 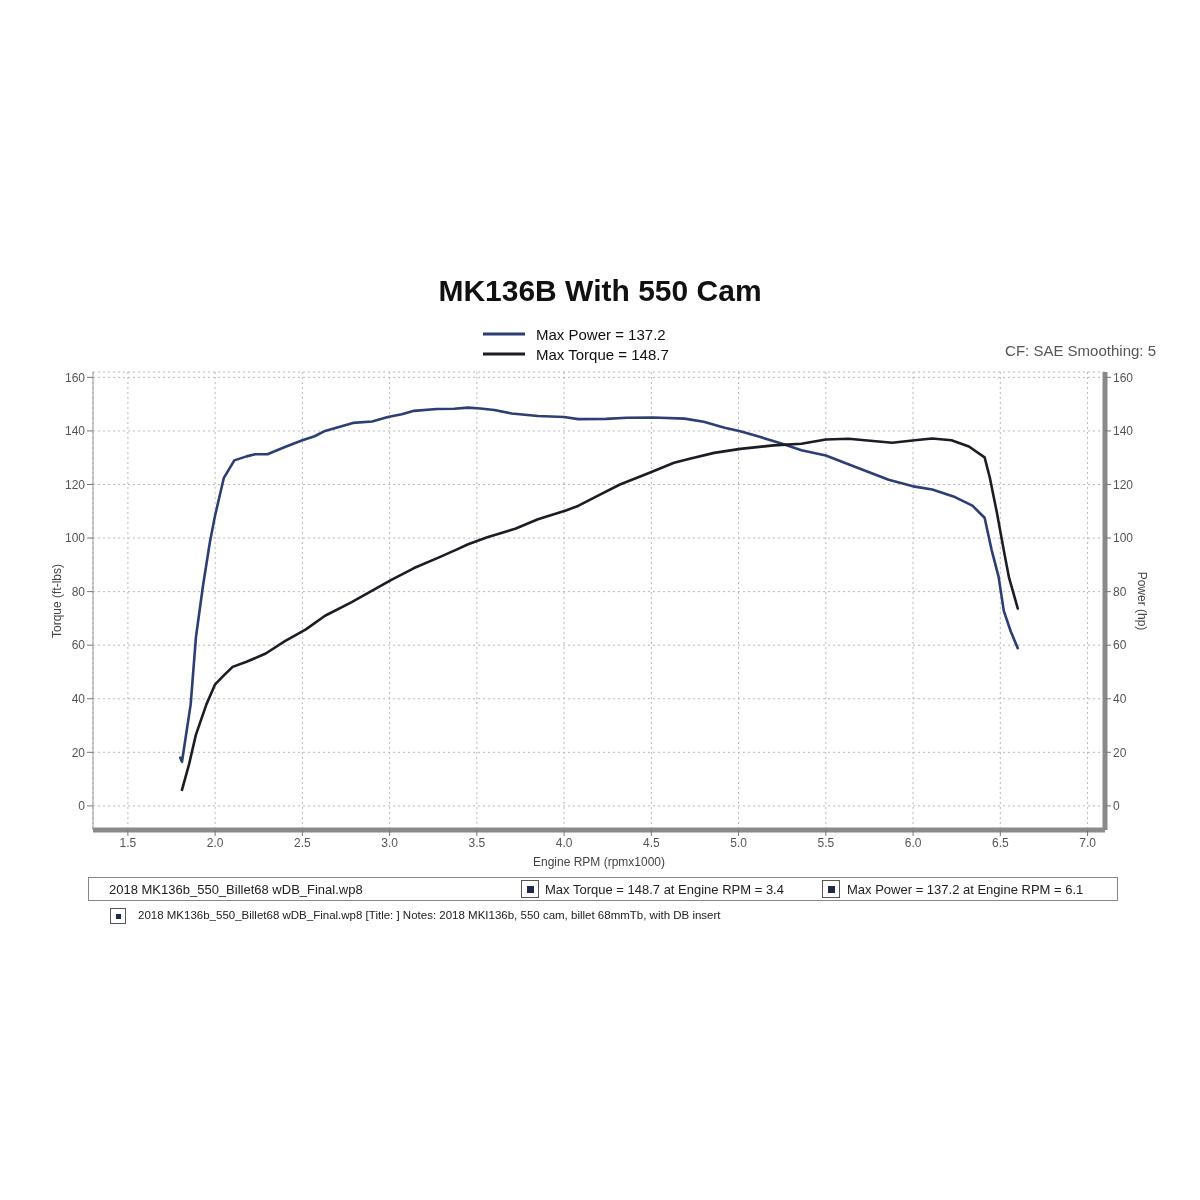 I want to click on y-tick-label: 120, so click(x=75, y=484).